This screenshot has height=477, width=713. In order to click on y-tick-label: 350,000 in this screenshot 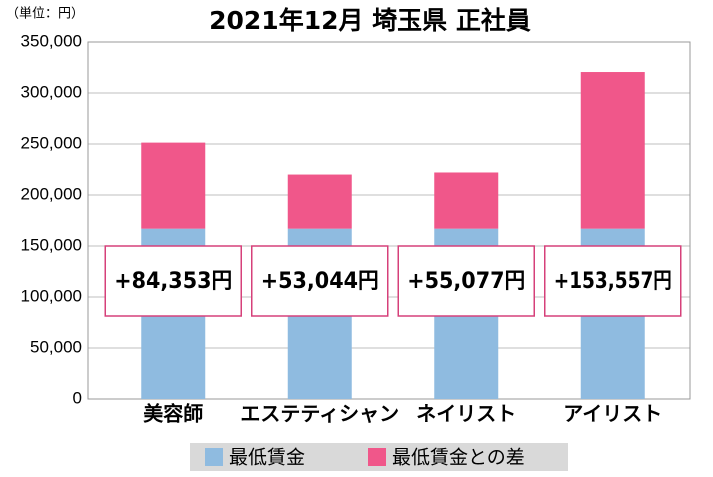, I will do `click(51, 40)`.